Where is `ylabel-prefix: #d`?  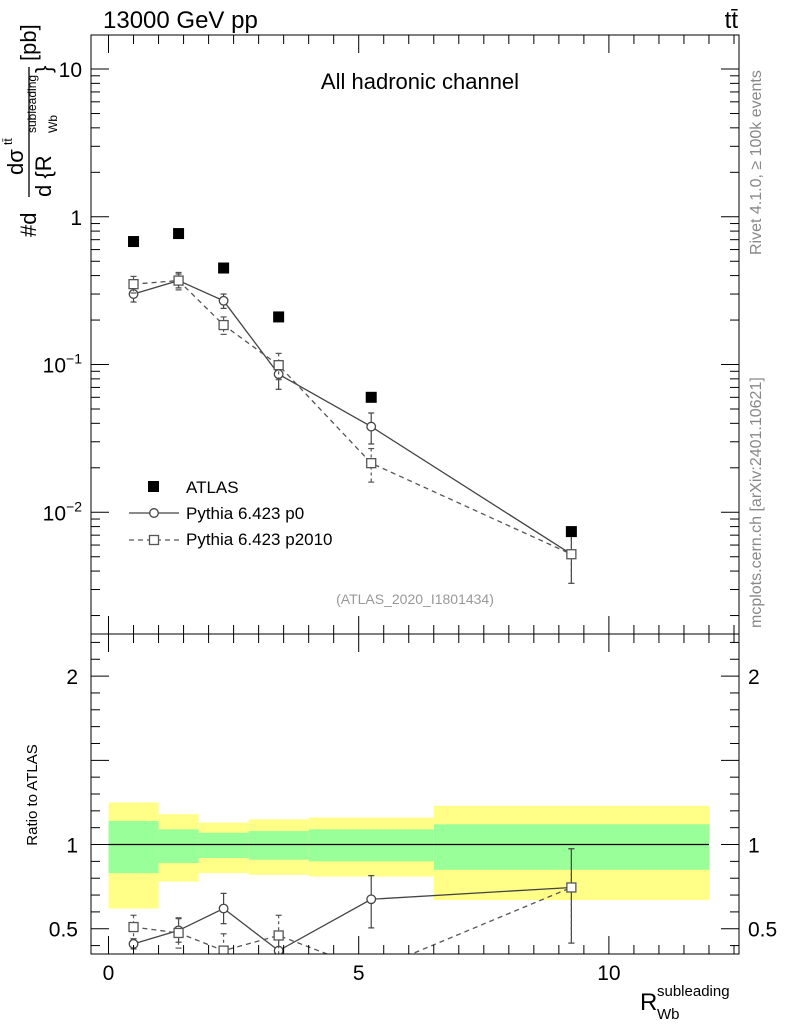
ylabel-prefix: #d is located at coordinates (28, 225).